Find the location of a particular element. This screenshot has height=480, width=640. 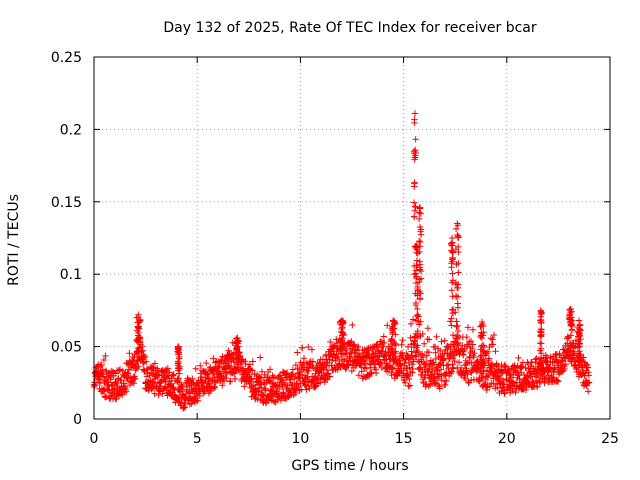

y-tick-label: 0 is located at coordinates (77, 420).